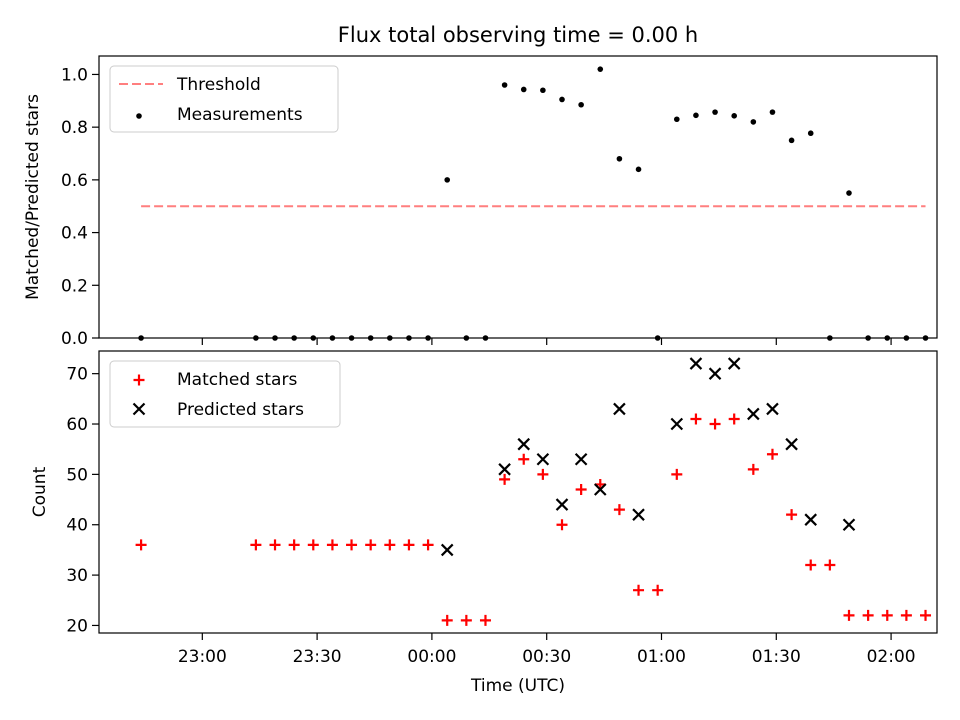 The height and width of the screenshot is (720, 960). Describe the element at coordinates (517, 686) in the screenshot. I see `x-axis-label: Time (UTC)` at that location.